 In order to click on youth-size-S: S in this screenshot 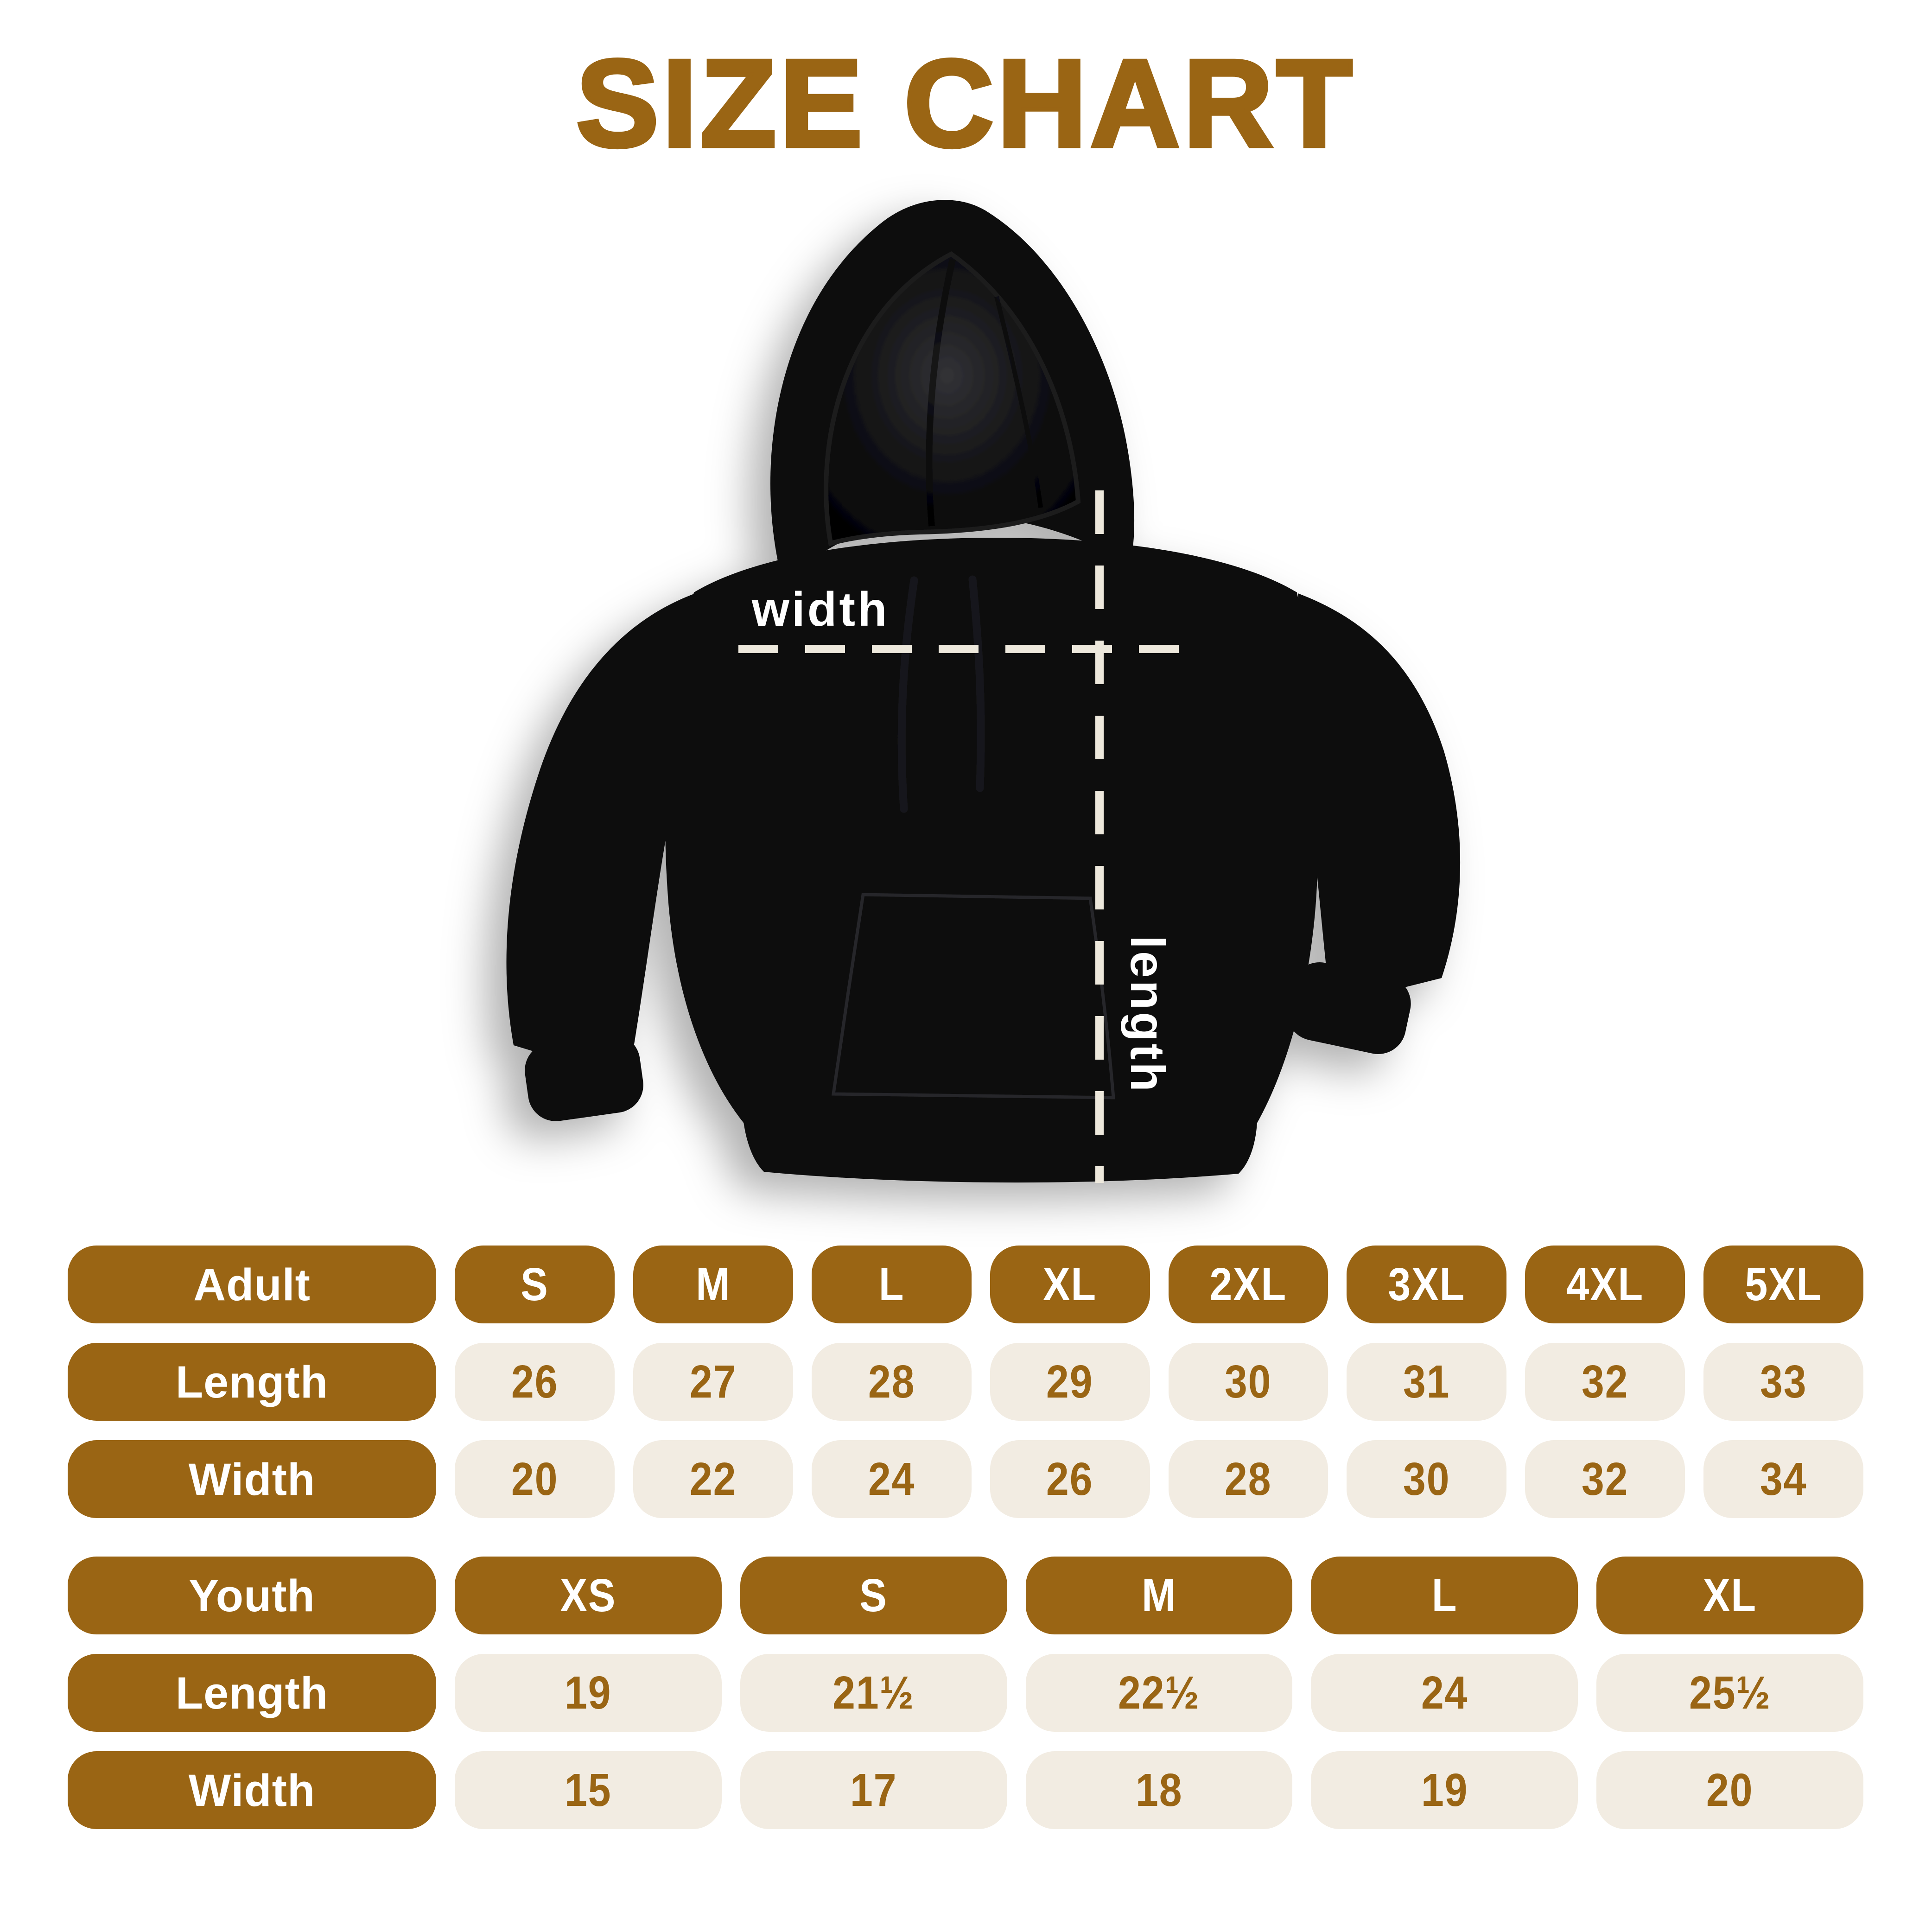, I will do `click(873, 1595)`.